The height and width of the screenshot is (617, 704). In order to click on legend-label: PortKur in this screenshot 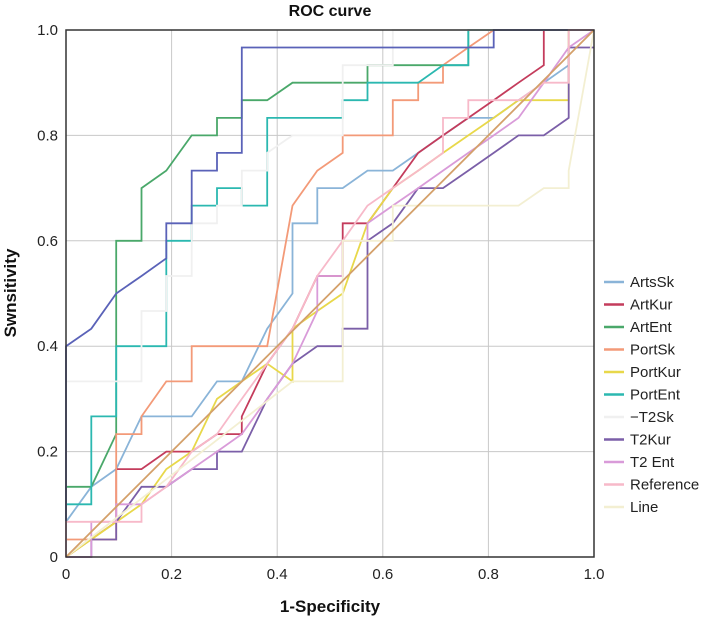, I will do `click(655, 372)`.